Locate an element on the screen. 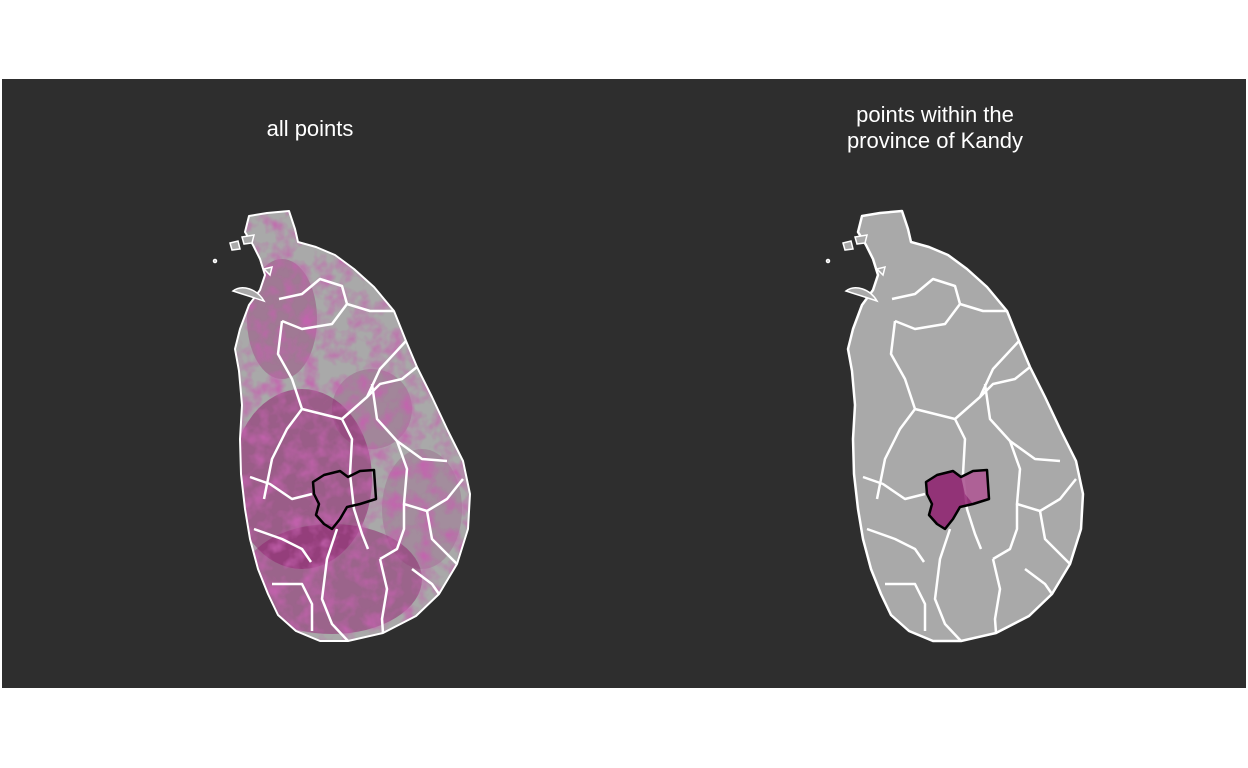  map-left is located at coordinates (341, 426).